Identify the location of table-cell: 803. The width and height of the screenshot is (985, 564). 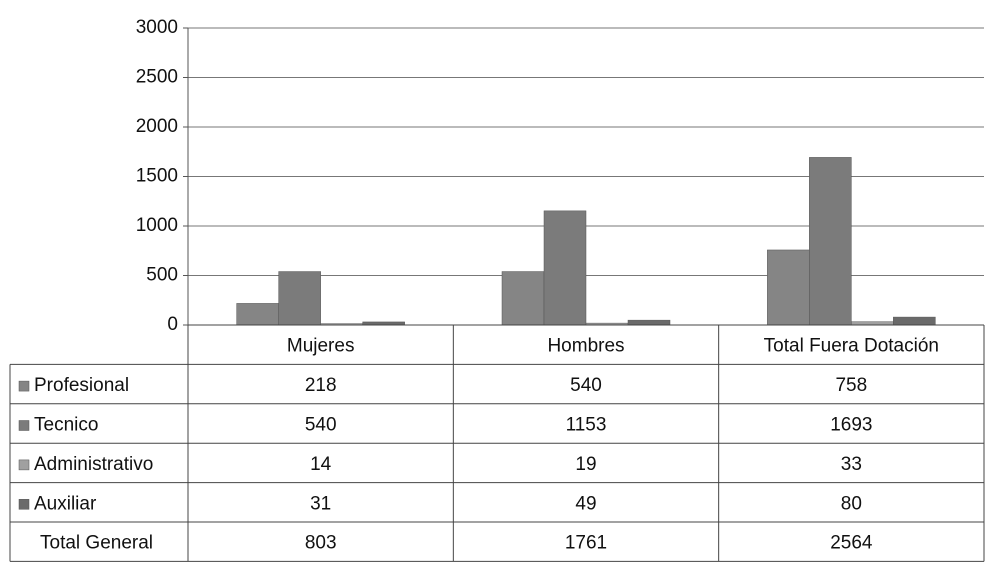
(321, 543).